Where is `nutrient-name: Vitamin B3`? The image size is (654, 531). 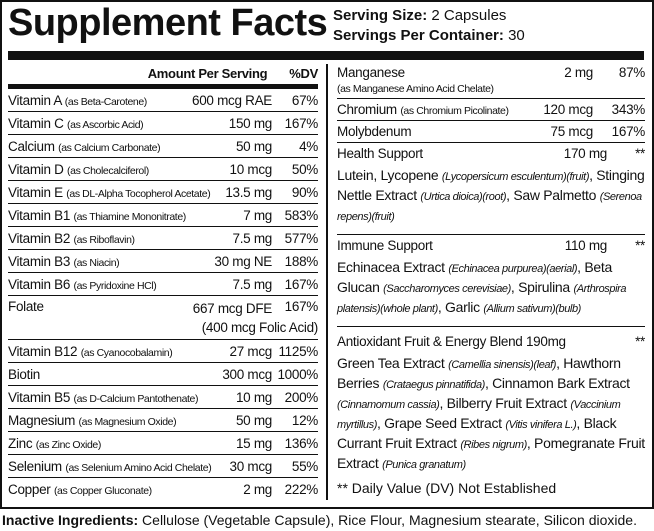
nutrient-name: Vitamin B3 is located at coordinates (39, 261).